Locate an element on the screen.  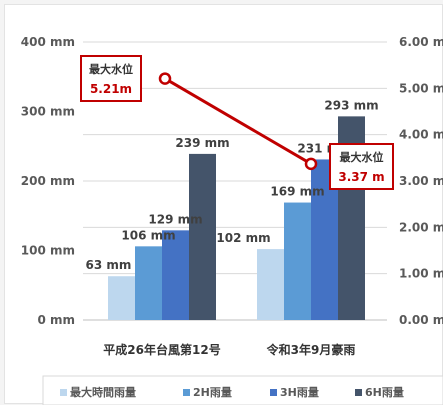
bar-data-label: 293 mm is located at coordinates (351, 105).